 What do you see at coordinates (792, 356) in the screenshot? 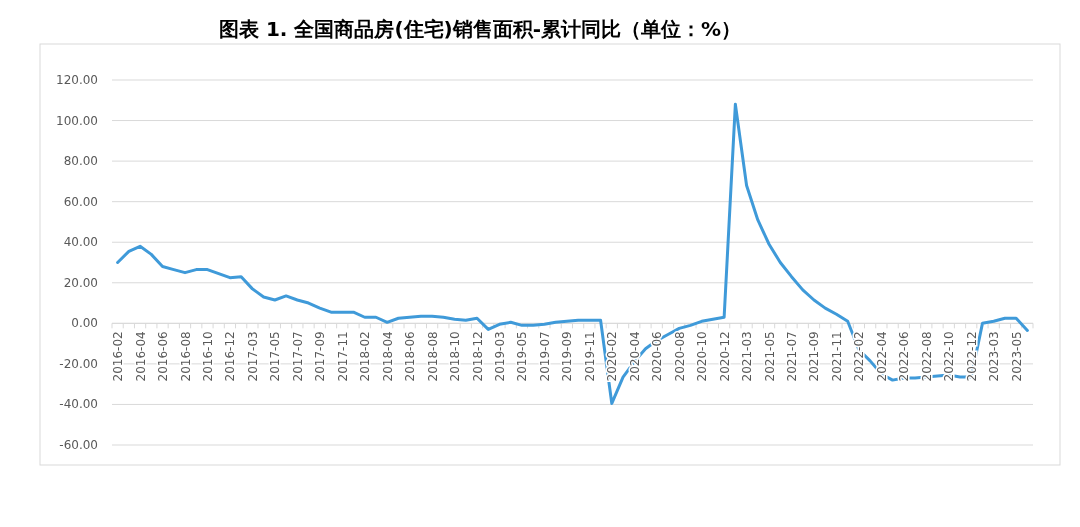
I see `x-tick-label: 2021-07` at bounding box center [792, 356].